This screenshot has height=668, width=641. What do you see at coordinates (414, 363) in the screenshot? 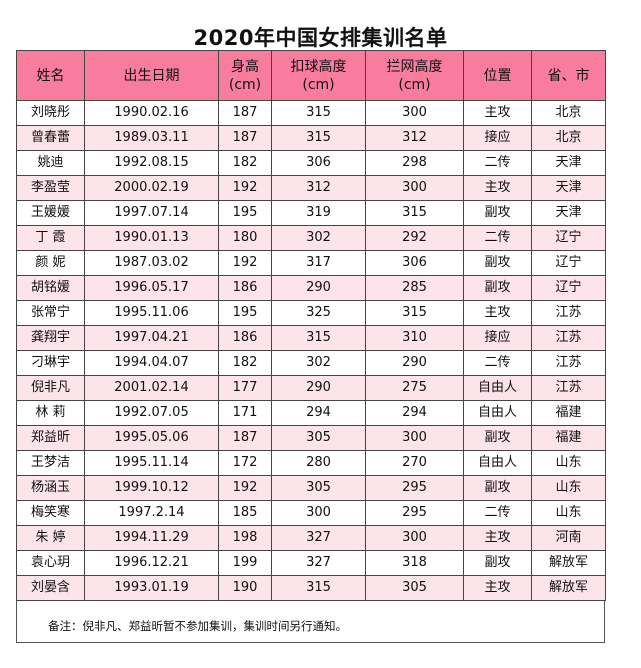
I see `cell-block: 290` at bounding box center [414, 363].